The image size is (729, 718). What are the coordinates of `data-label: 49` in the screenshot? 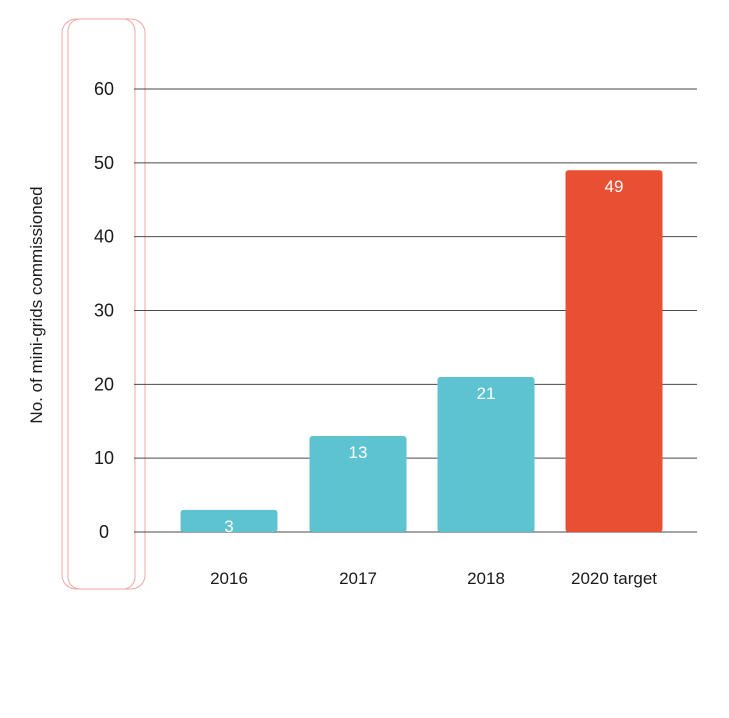 It's located at (614, 186).